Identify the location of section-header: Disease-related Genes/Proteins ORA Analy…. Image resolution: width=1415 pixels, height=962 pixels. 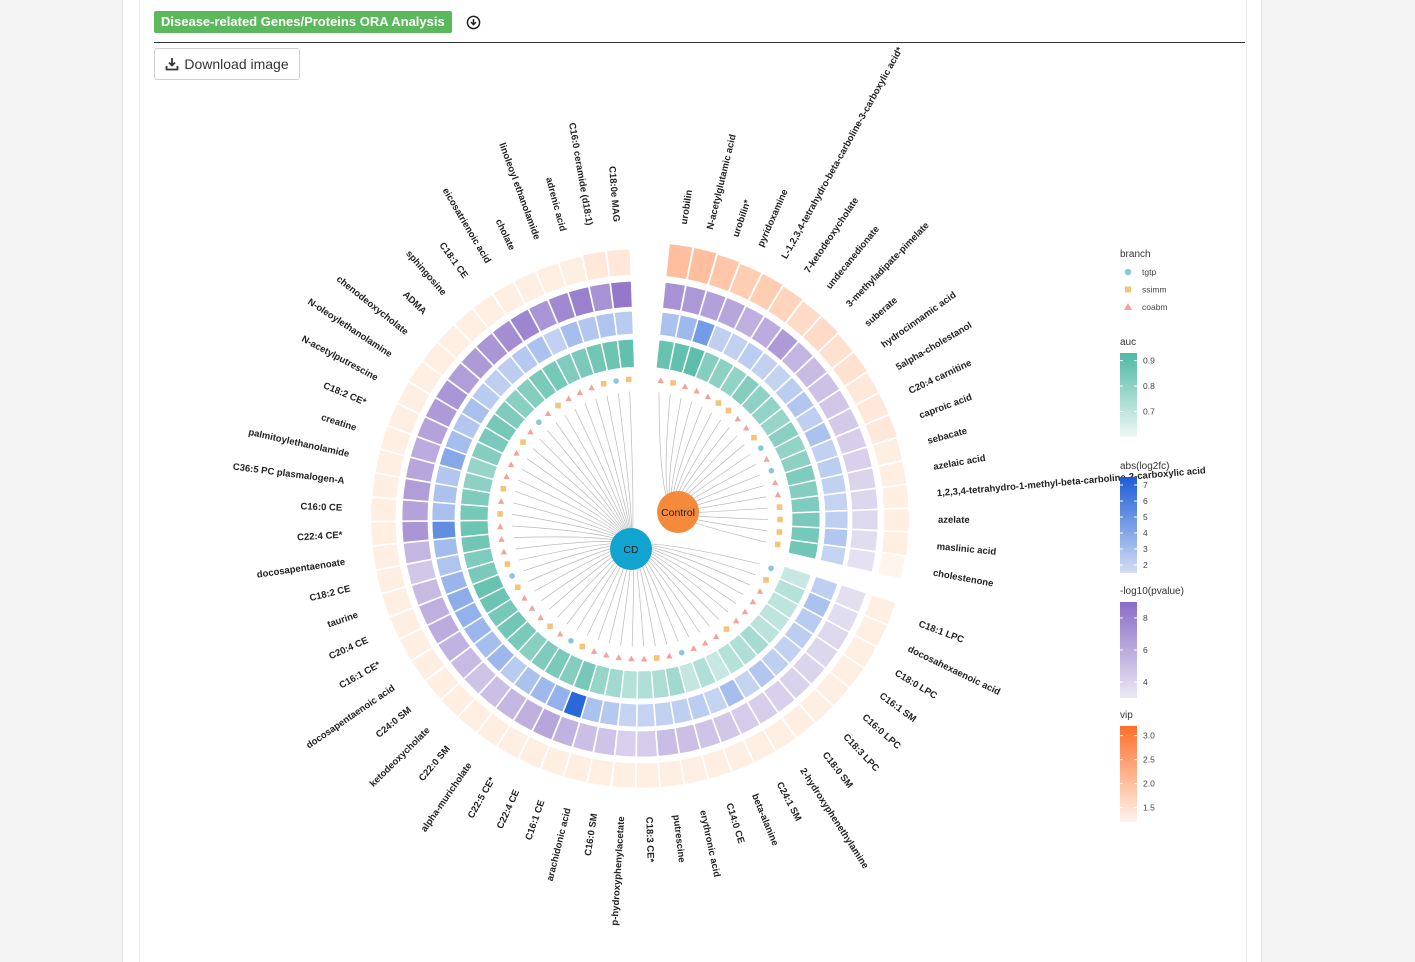
(317, 22).